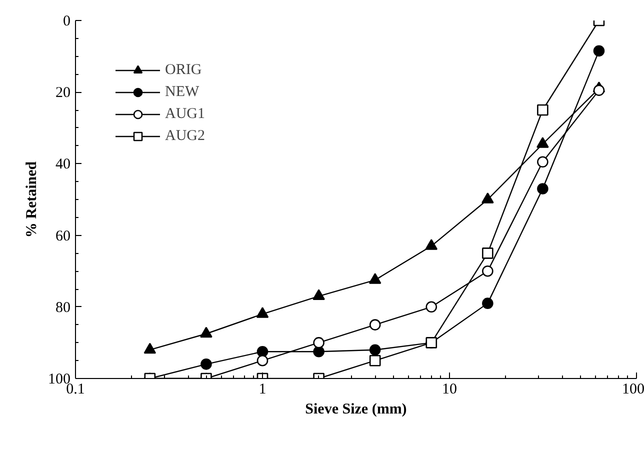 The image size is (644, 449). What do you see at coordinates (182, 92) in the screenshot?
I see `legend-label: NEW` at bounding box center [182, 92].